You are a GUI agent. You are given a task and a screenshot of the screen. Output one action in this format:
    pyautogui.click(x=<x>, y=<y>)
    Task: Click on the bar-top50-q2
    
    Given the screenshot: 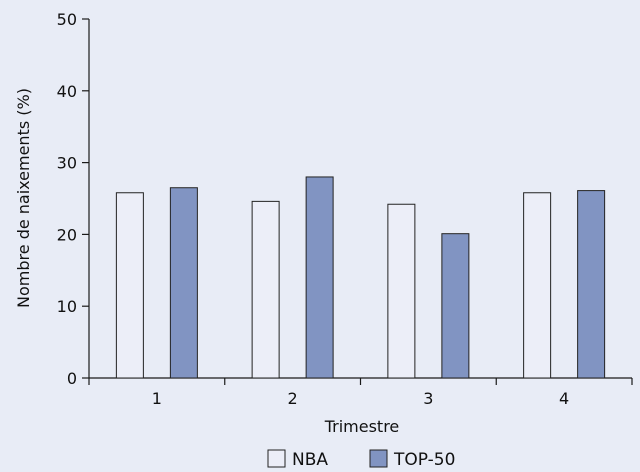 What is the action you would take?
    pyautogui.click(x=319, y=277)
    